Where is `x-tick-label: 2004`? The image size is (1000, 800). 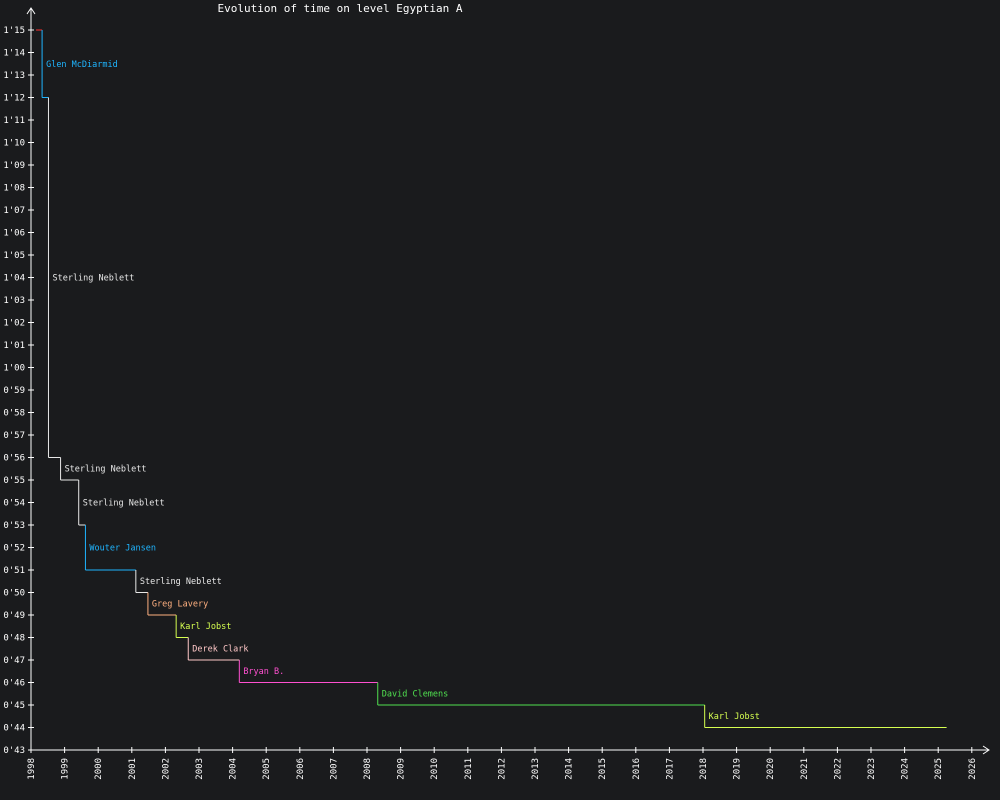
x-tick-label: 2004 is located at coordinates (234, 769).